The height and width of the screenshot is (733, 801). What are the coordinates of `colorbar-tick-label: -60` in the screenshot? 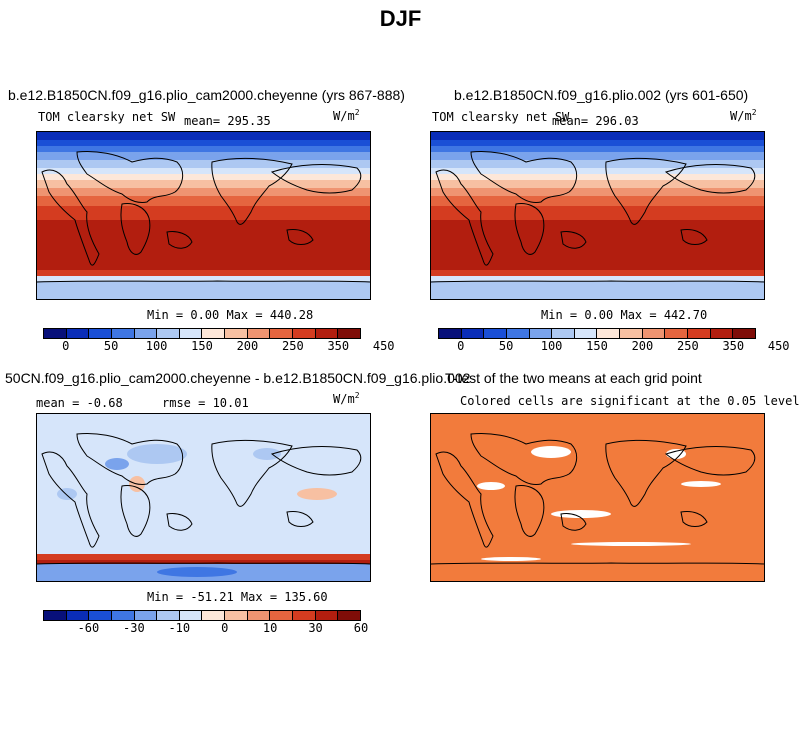 It's located at (88, 628).